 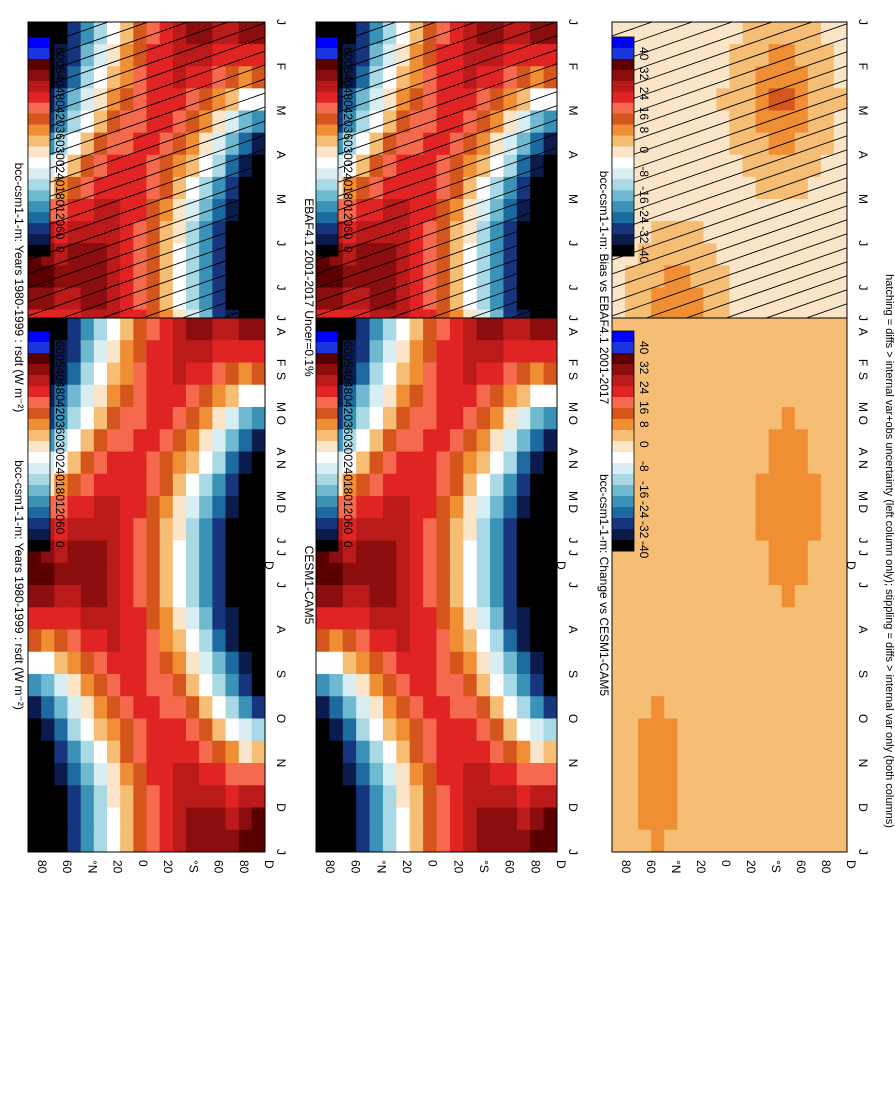 I want to click on colorbar-label: -24, so click(x=644, y=215).